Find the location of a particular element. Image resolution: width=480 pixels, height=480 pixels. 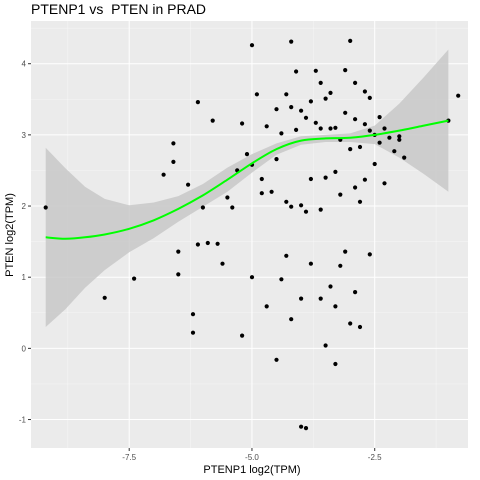

y-tick-label: 1 is located at coordinates (24, 277).